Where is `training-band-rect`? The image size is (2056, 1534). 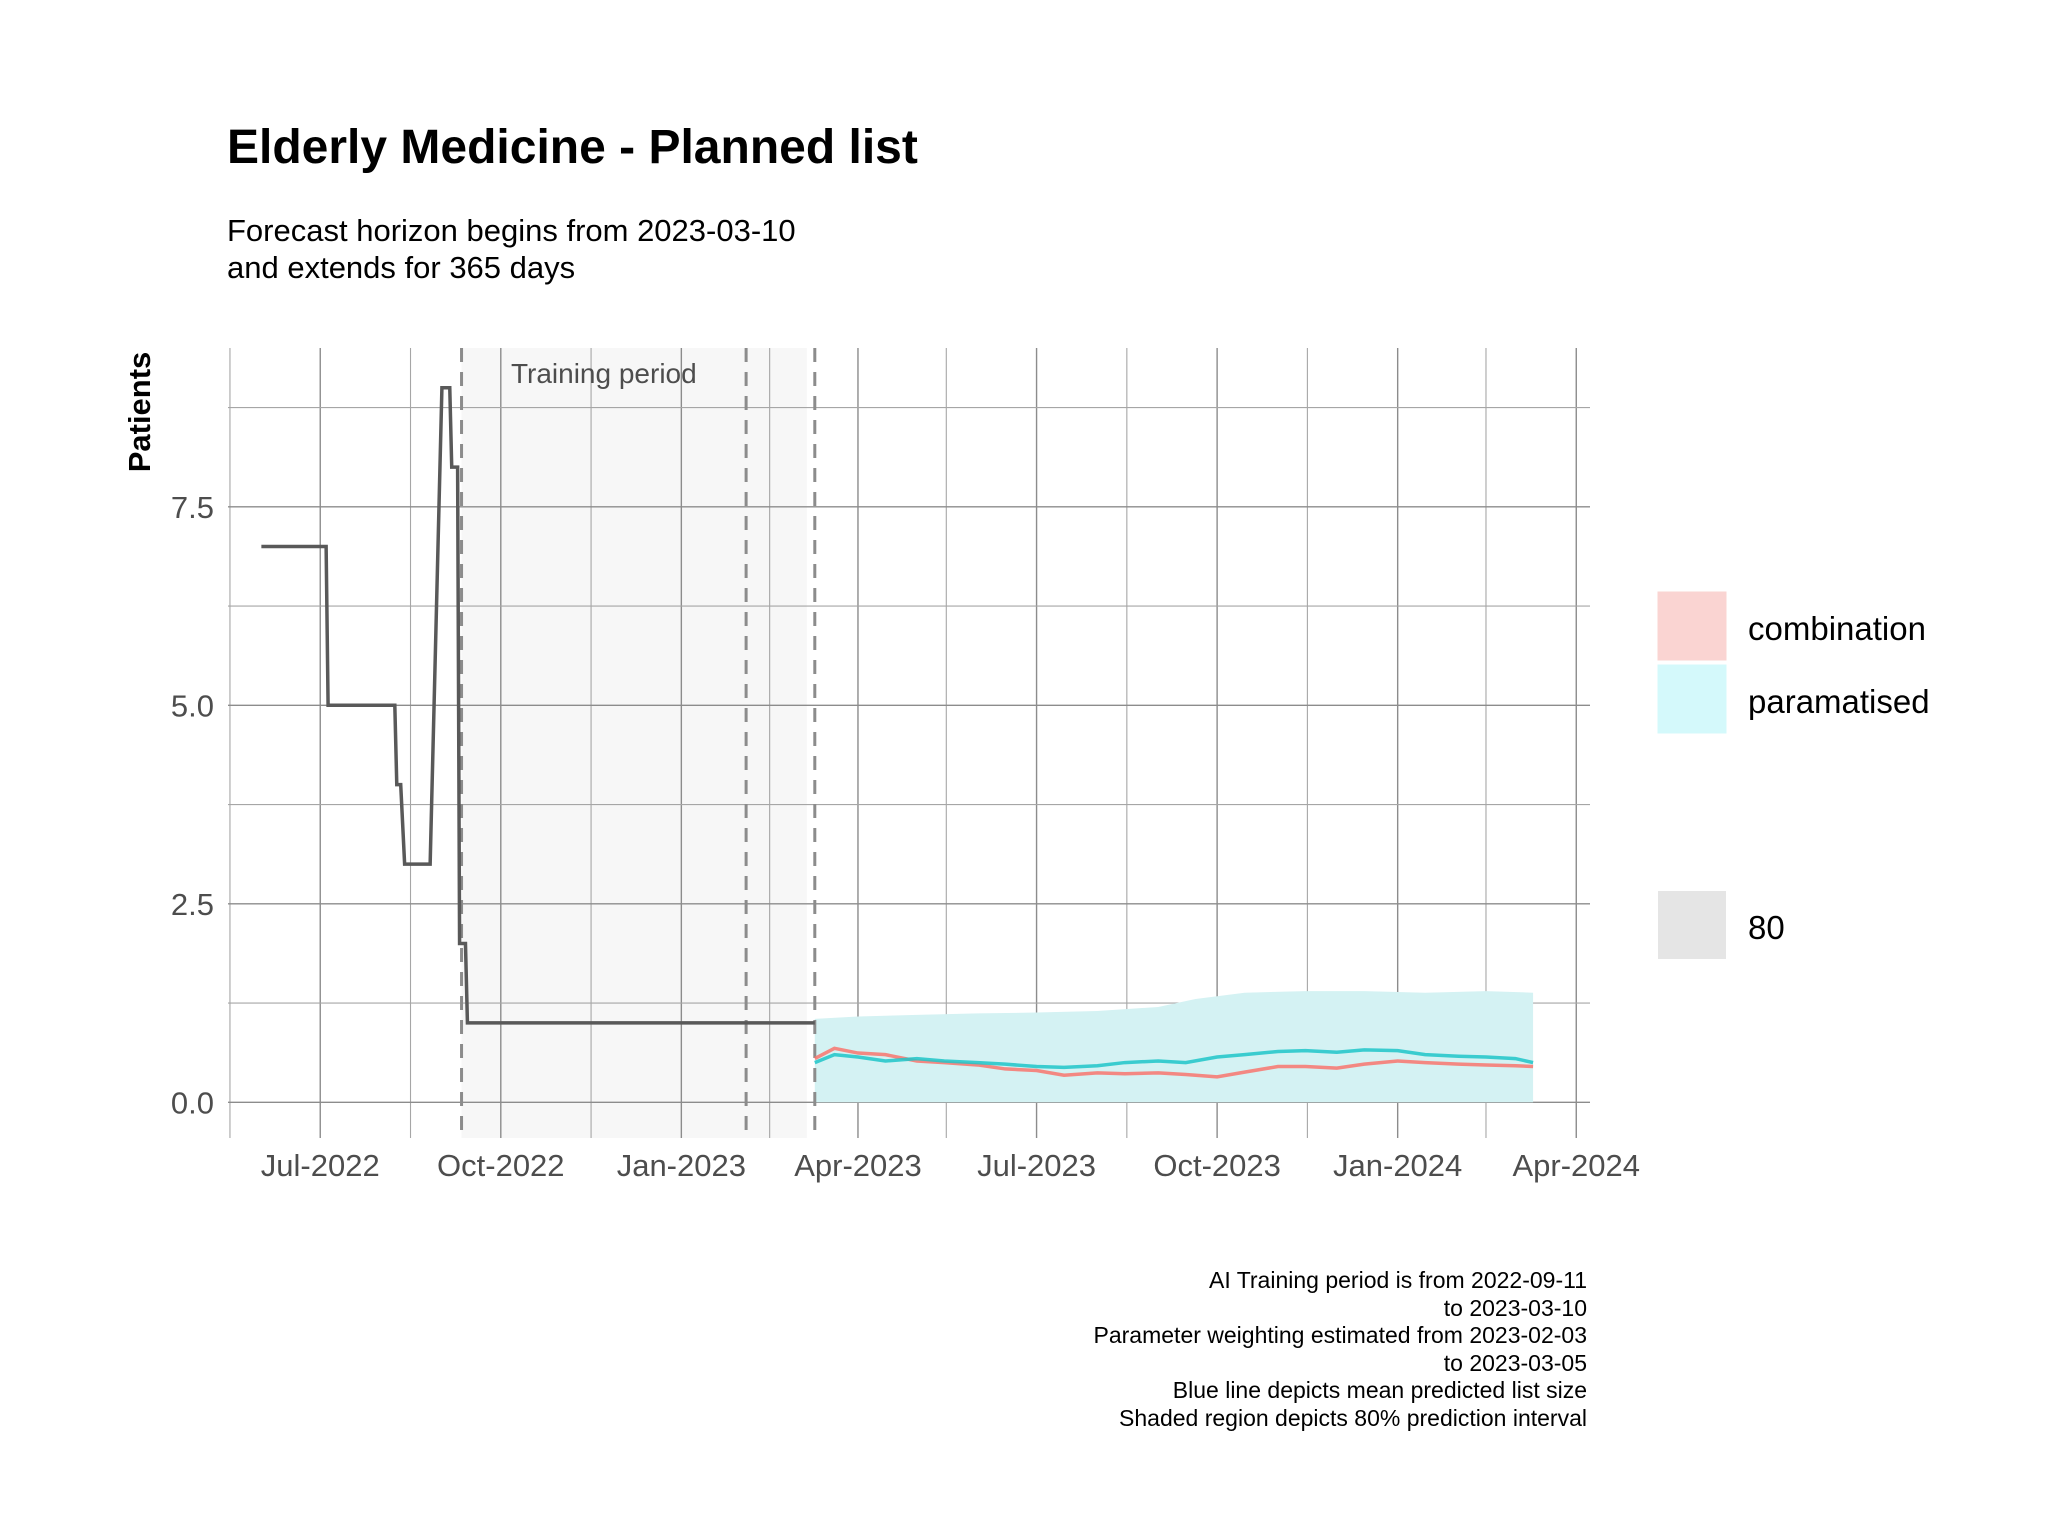 training-band-rect is located at coordinates (634, 743).